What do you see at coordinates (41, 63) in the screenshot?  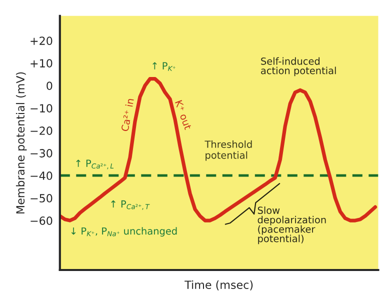 I see `y-tick-label: +10` at bounding box center [41, 63].